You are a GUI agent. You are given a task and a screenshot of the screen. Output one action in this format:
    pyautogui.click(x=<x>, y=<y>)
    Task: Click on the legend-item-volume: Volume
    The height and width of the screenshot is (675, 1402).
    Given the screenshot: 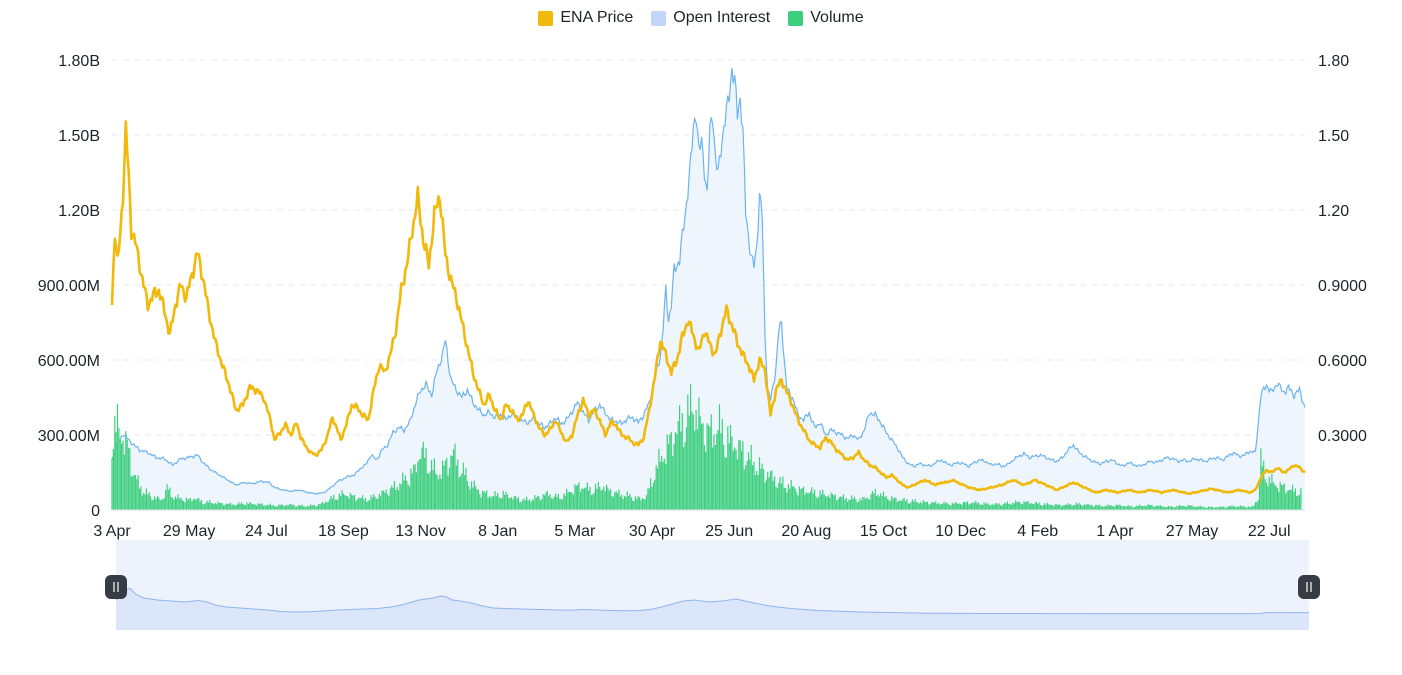 What is the action you would take?
    pyautogui.click(x=826, y=18)
    